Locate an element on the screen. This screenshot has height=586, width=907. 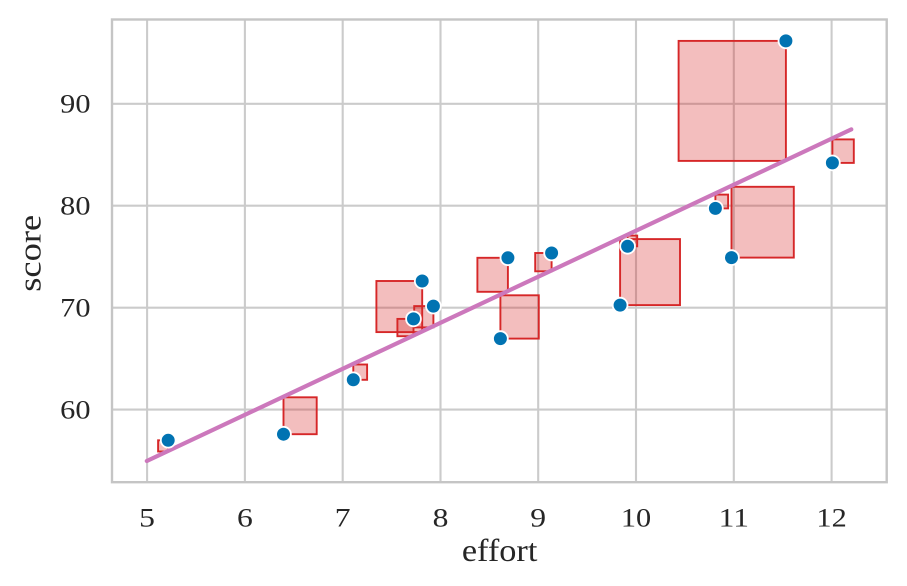
svg-text: 60 is located at coordinates (75, 410).